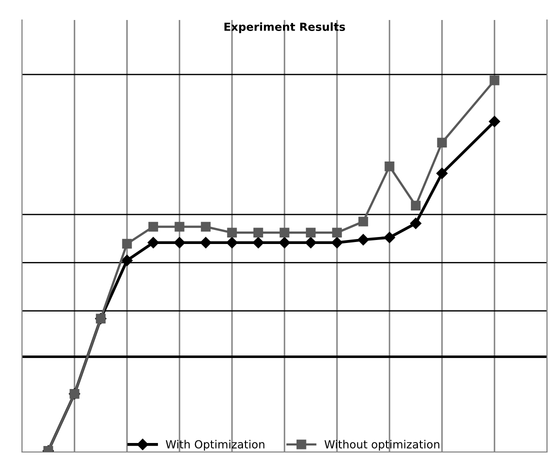 Image resolution: width=551 pixels, height=464 pixels. I want to click on legend-label: With Optimization, so click(215, 445).